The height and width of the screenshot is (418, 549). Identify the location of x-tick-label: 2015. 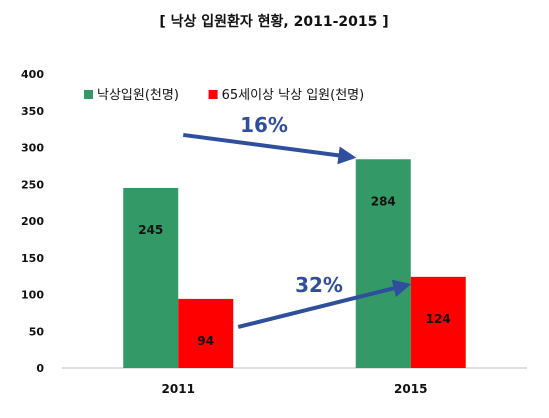
(410, 389).